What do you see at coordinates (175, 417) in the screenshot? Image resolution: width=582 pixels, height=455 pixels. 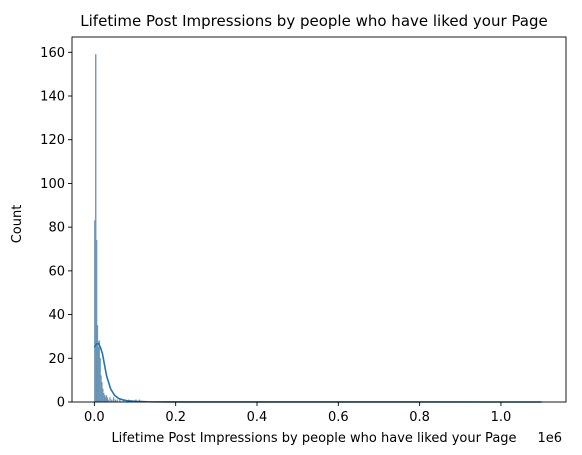 I see `x-tick-label: 0.2` at bounding box center [175, 417].